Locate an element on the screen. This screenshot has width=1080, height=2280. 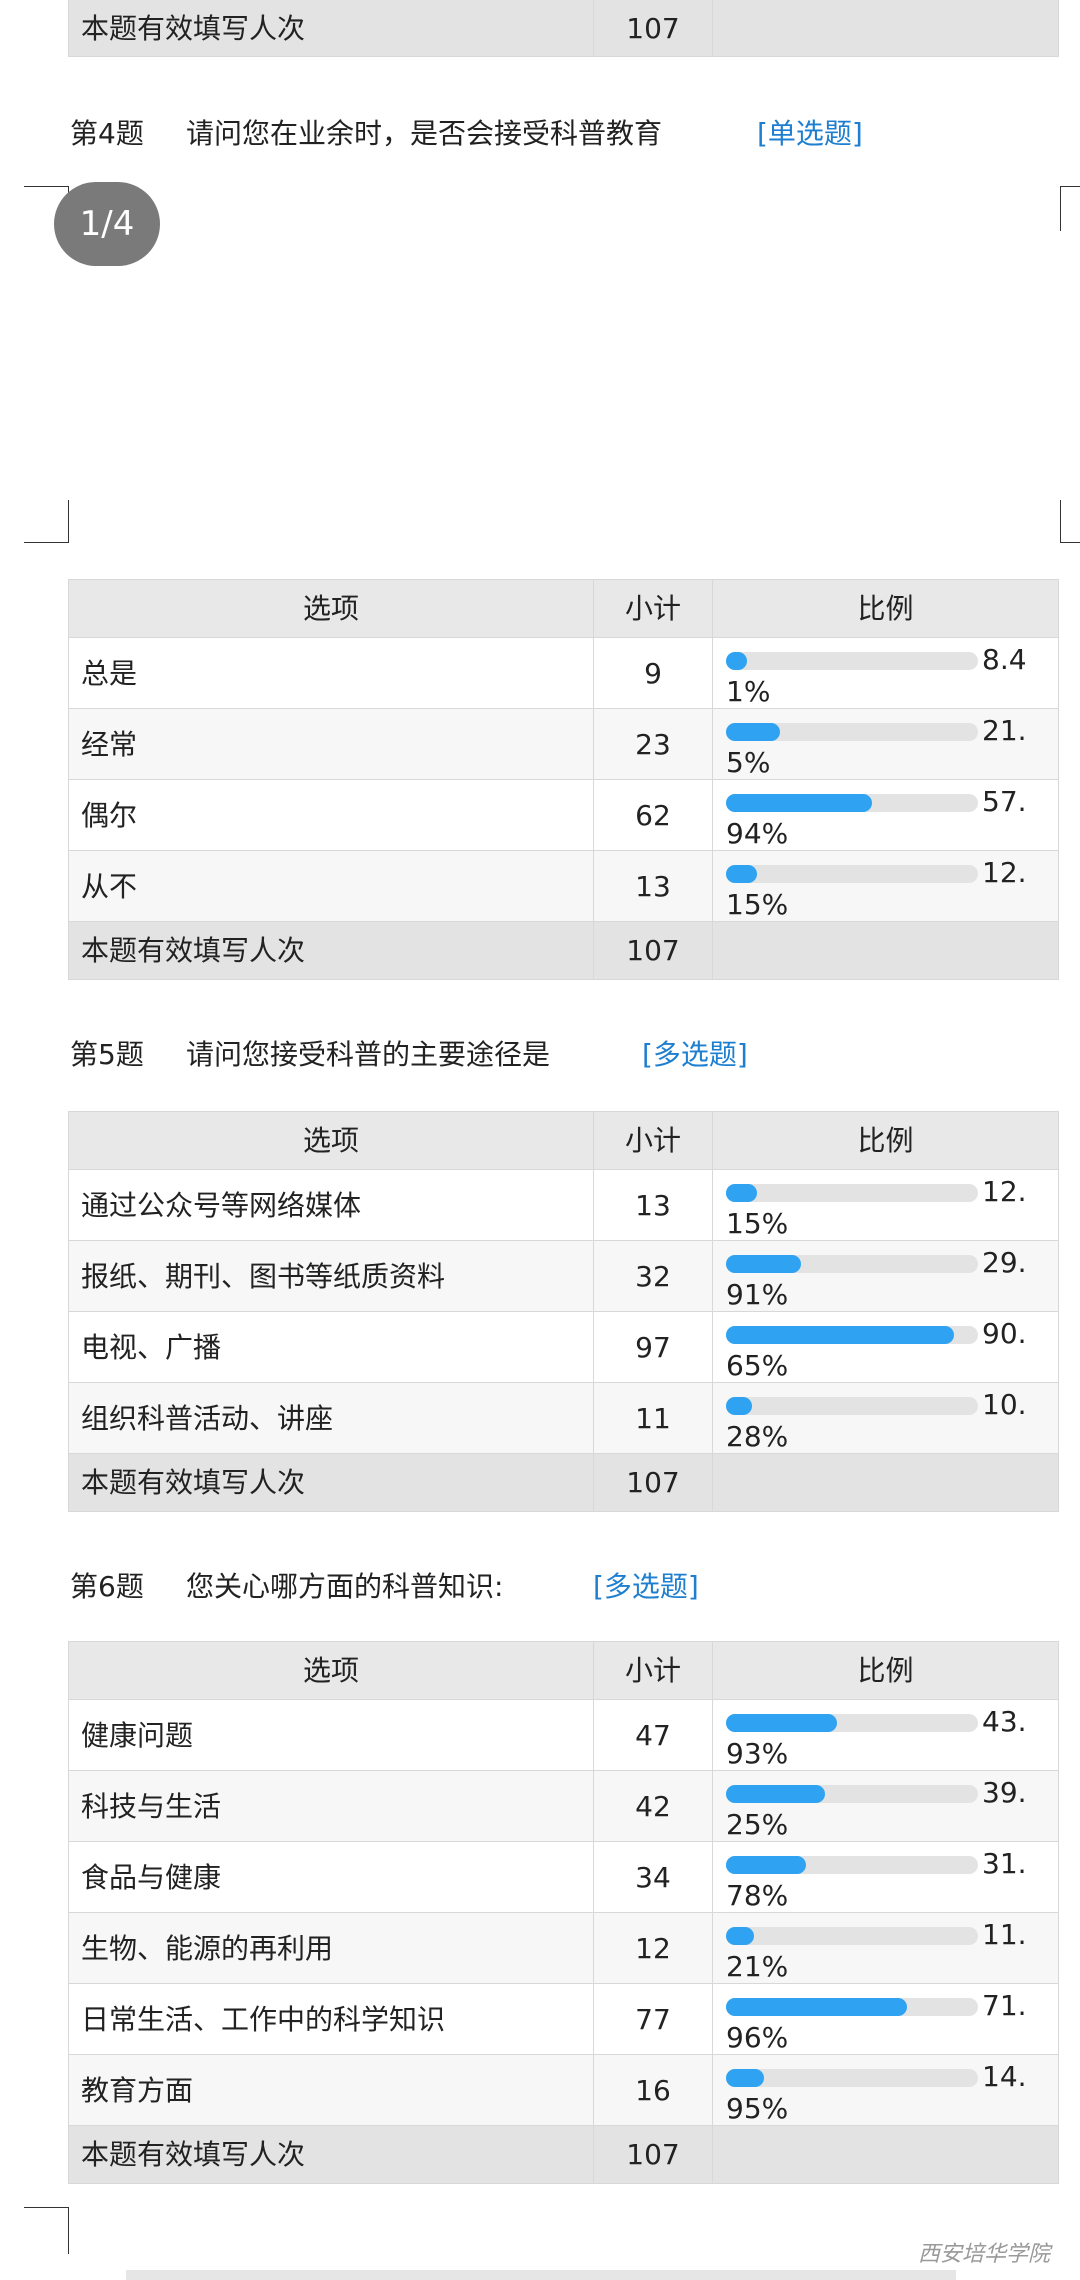
cell-text: 34 is located at coordinates (653, 1877).